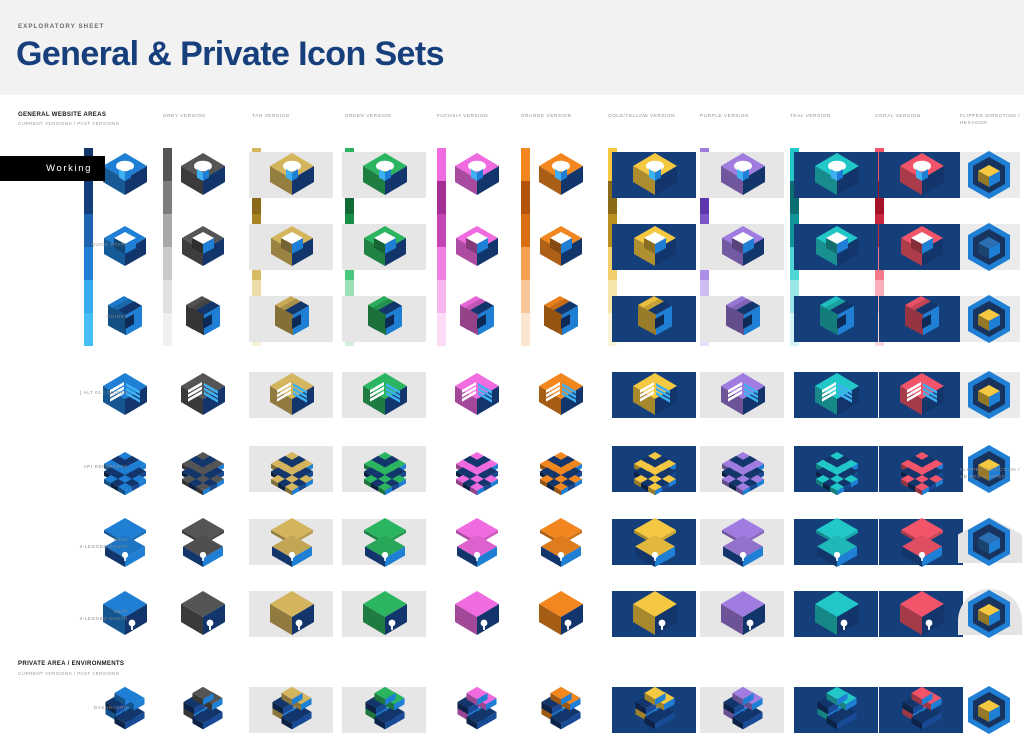 This screenshot has height=737, width=1024. What do you see at coordinates (922, 710) in the screenshot?
I see `icon-dashboard-coral` at bounding box center [922, 710].